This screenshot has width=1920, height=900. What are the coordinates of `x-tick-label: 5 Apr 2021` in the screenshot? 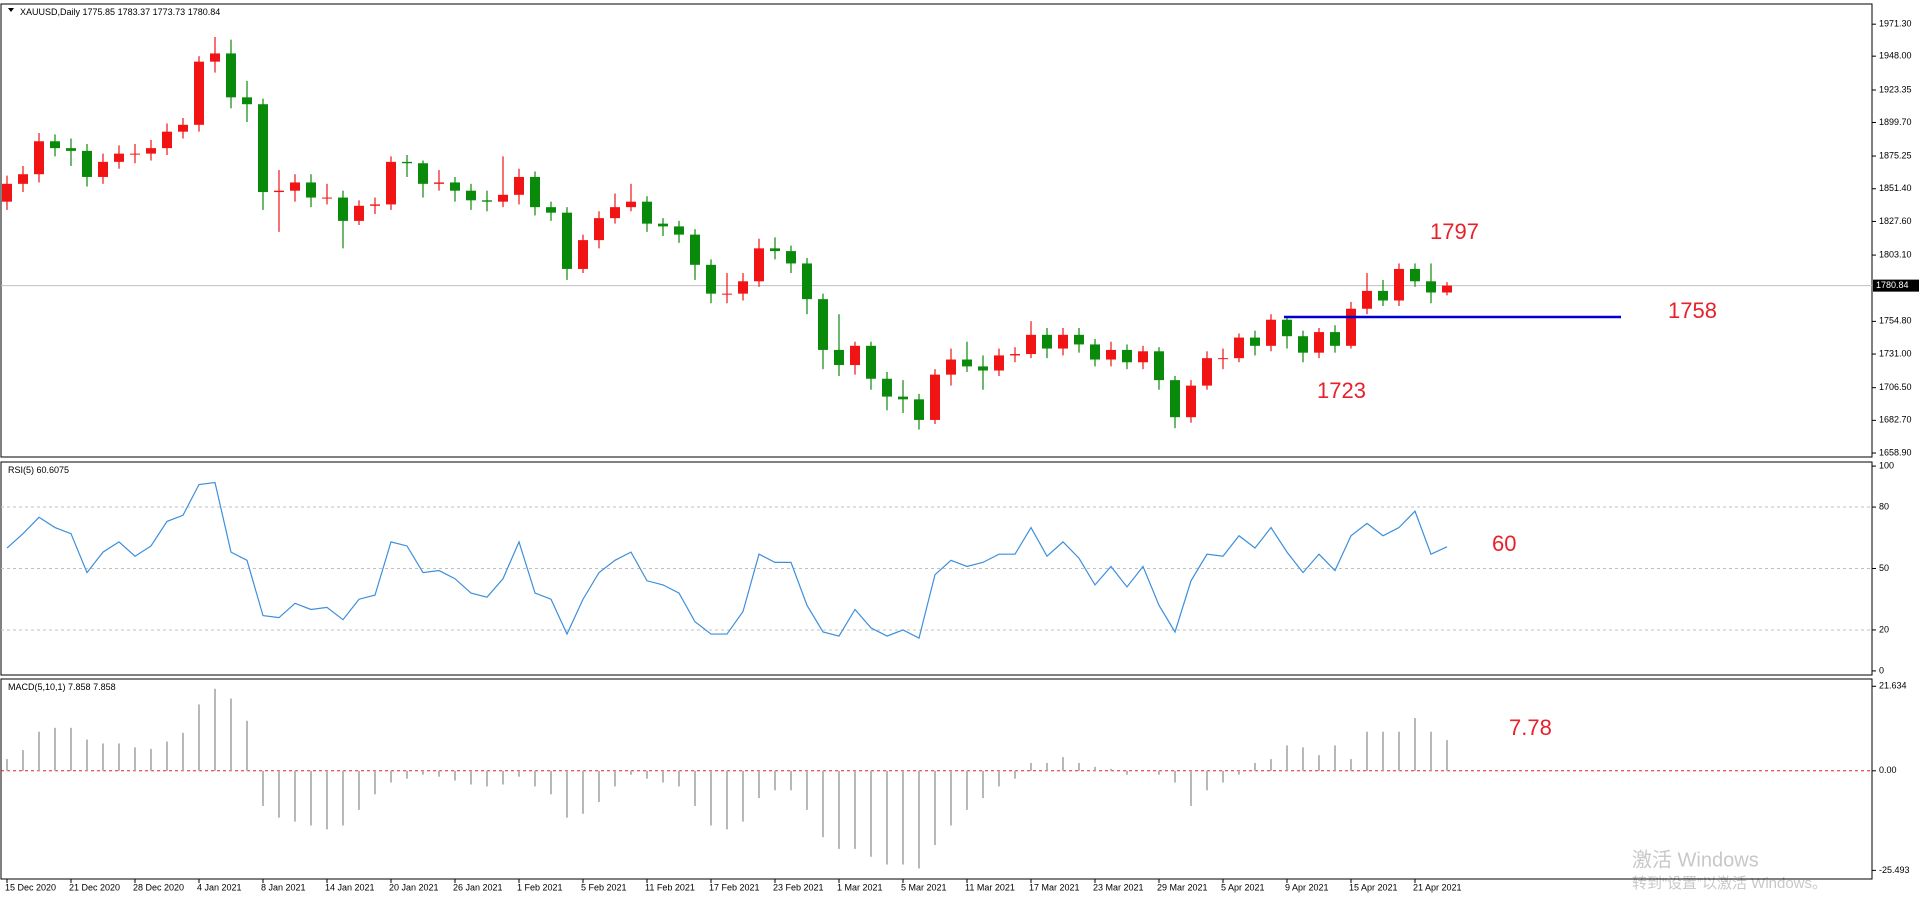 It's located at (1243, 887).